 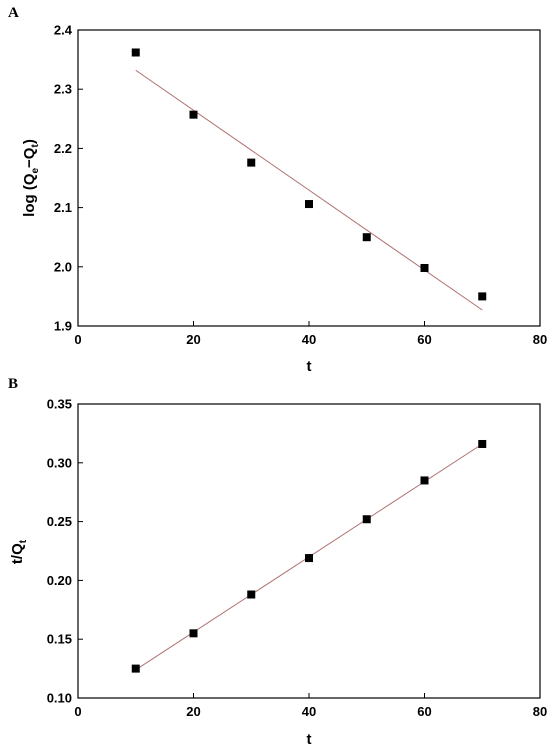 I want to click on y-tick-label: 2.2, so click(x=63, y=148).